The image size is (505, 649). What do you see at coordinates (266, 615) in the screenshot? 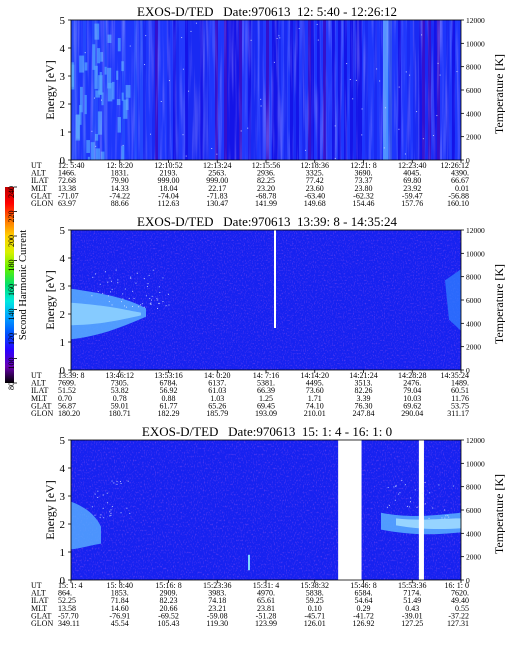
I see `ephemeris-cell: -51.28` at bounding box center [266, 615].